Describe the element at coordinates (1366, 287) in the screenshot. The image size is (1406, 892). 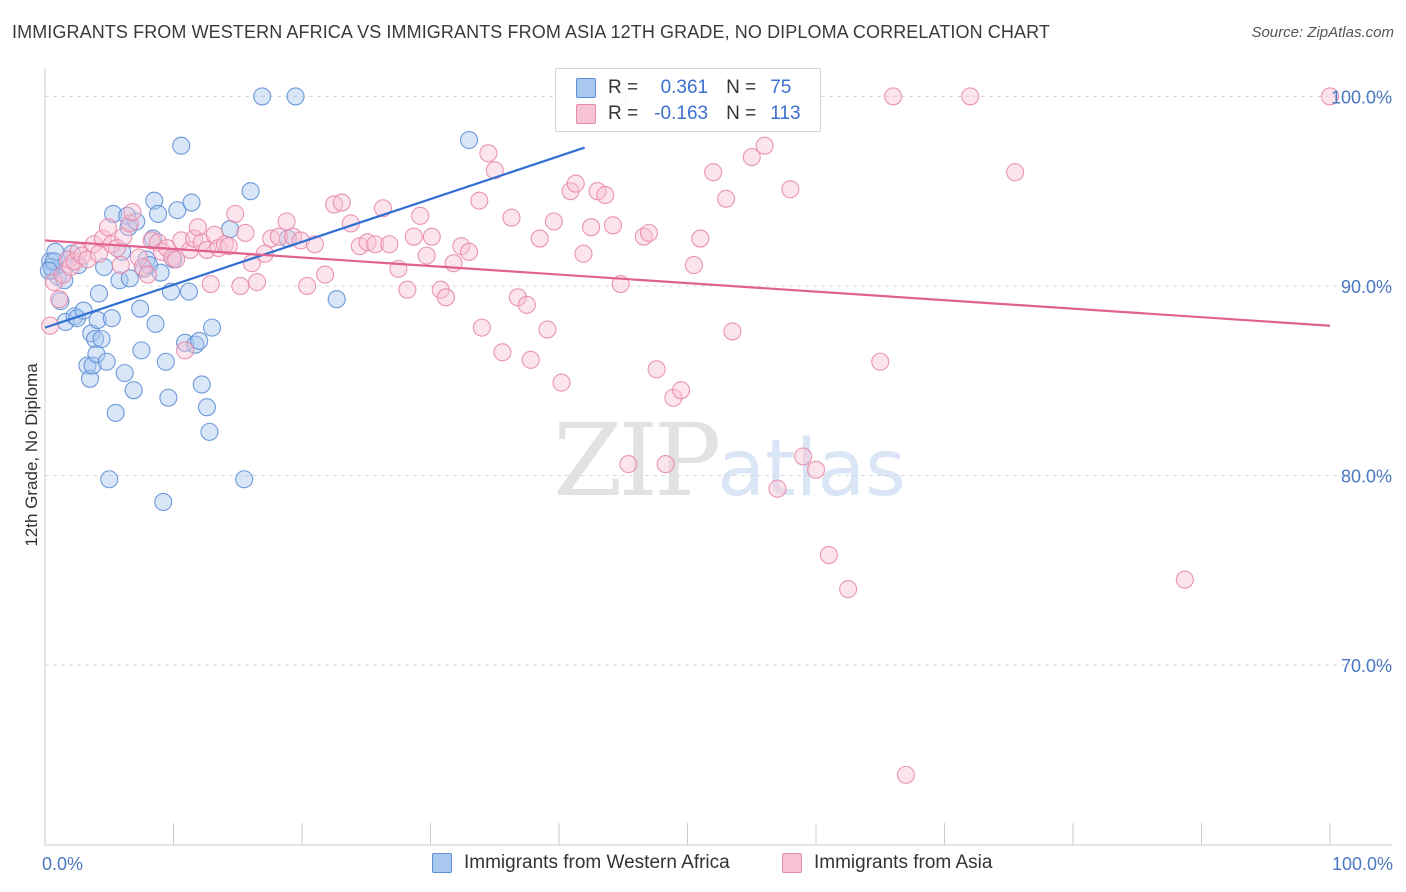
I see `y-tick-label: 90.0%` at that location.